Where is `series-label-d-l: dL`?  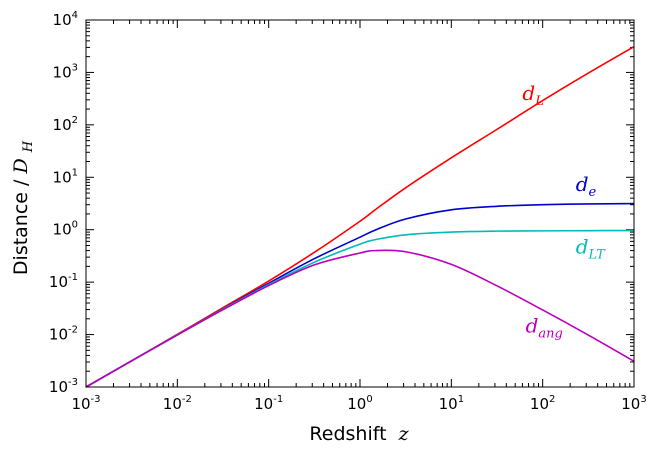
series-label-d-l: dL is located at coordinates (532, 95).